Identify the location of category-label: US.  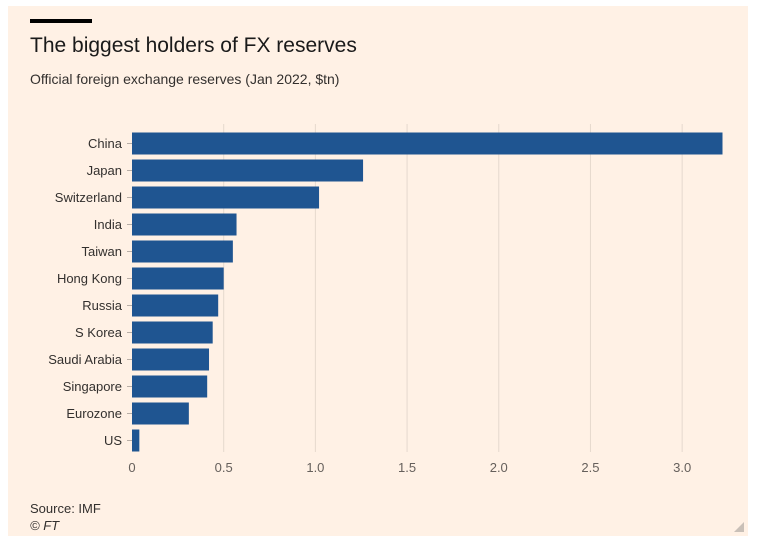
(113, 440).